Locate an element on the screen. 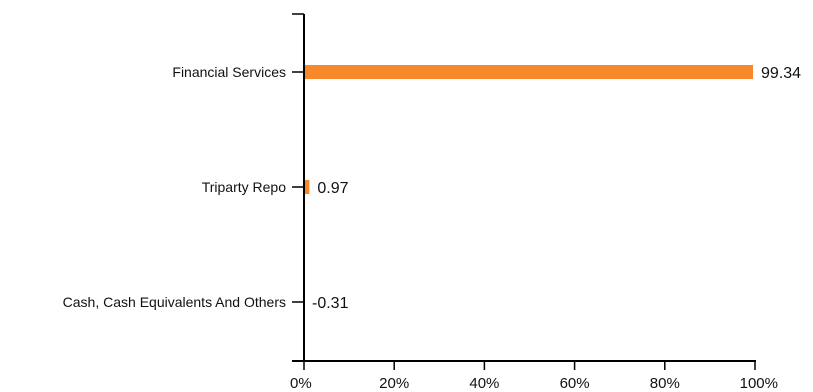 The height and width of the screenshot is (392, 813). category-label: Triparty Repo is located at coordinates (244, 187).